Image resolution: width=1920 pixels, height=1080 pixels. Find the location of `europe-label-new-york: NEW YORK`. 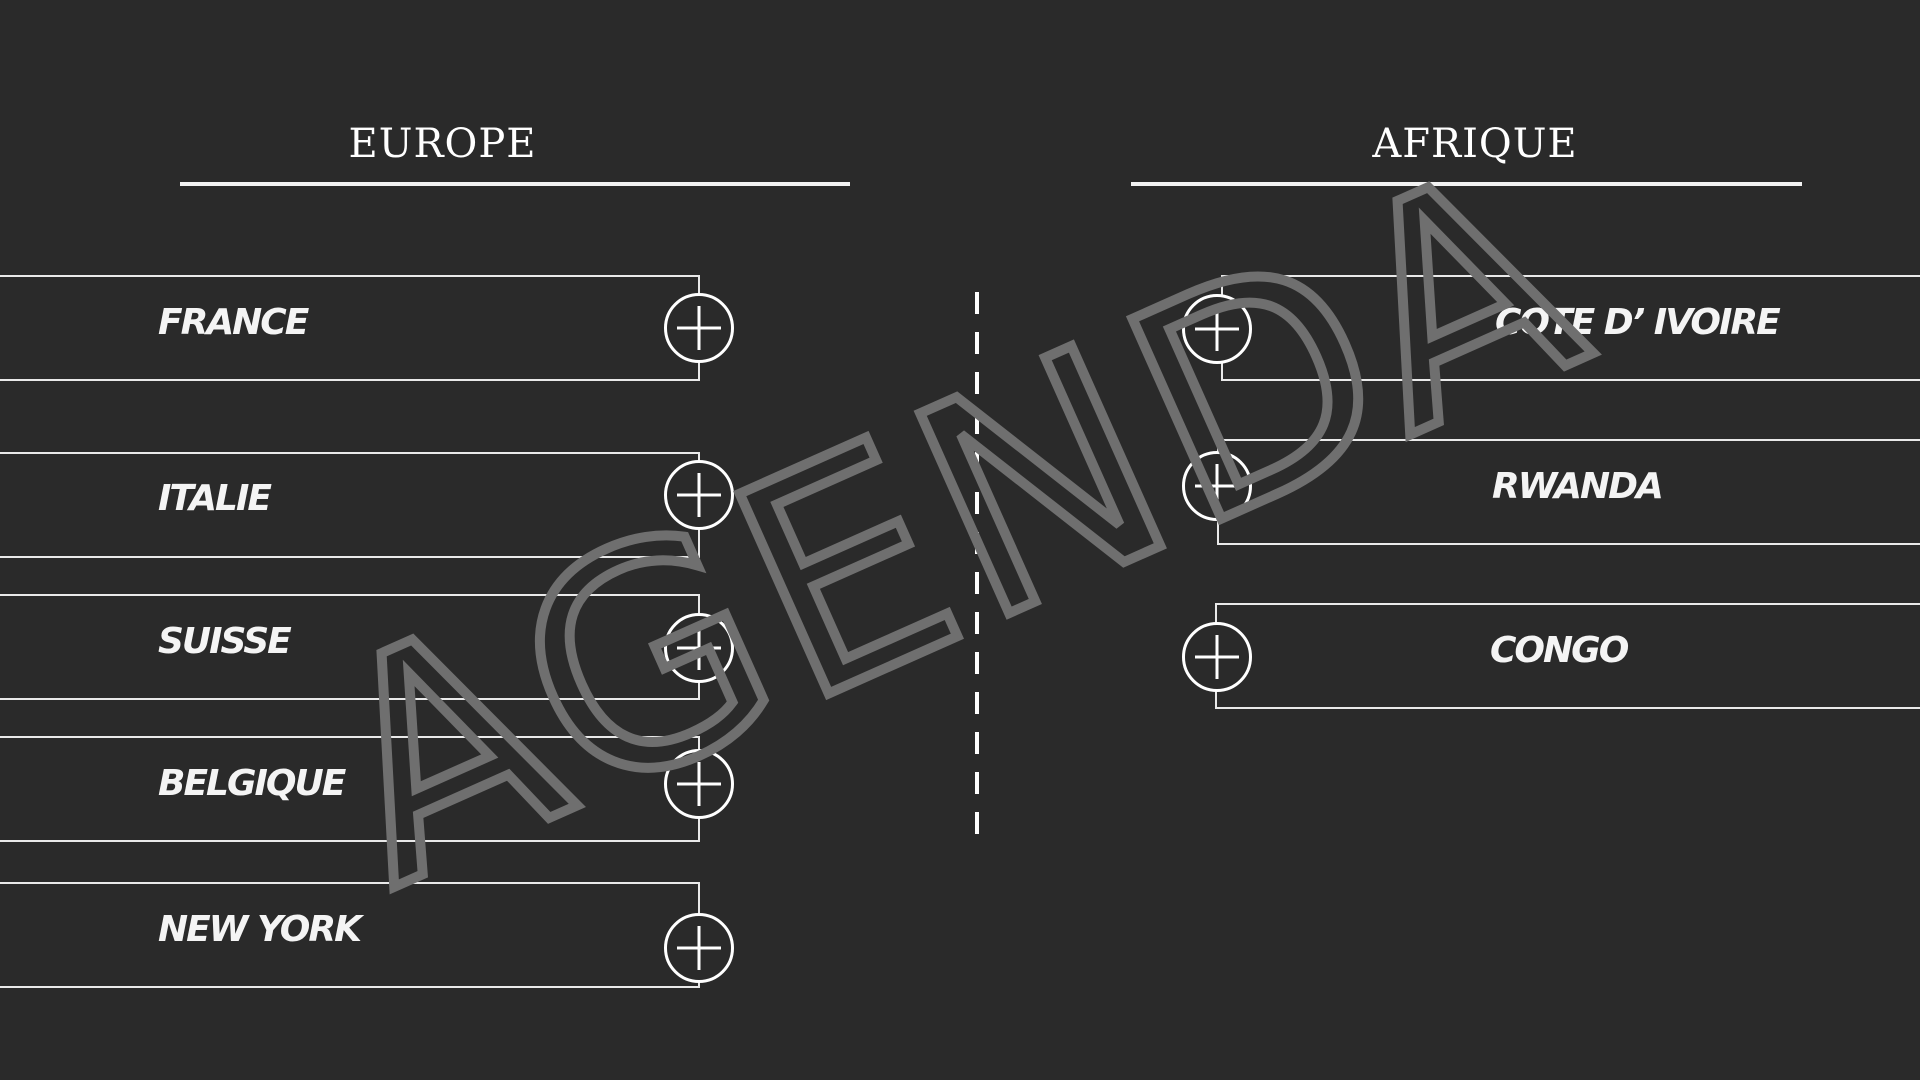

europe-label-new-york: NEW YORK is located at coordinates (260, 929).